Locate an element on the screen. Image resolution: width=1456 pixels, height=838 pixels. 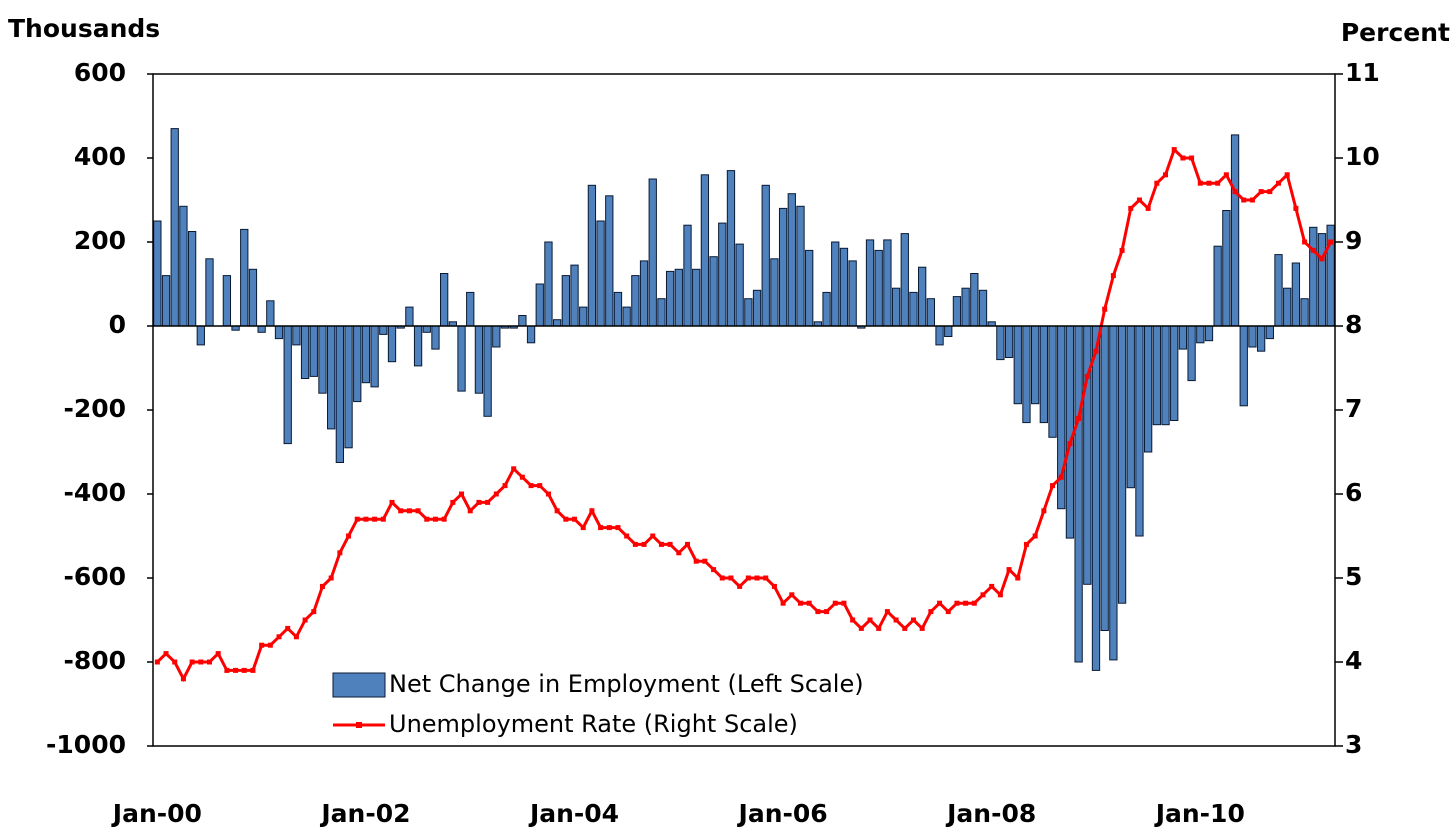
x-tick-label: Jan-00 is located at coordinates (156, 813).